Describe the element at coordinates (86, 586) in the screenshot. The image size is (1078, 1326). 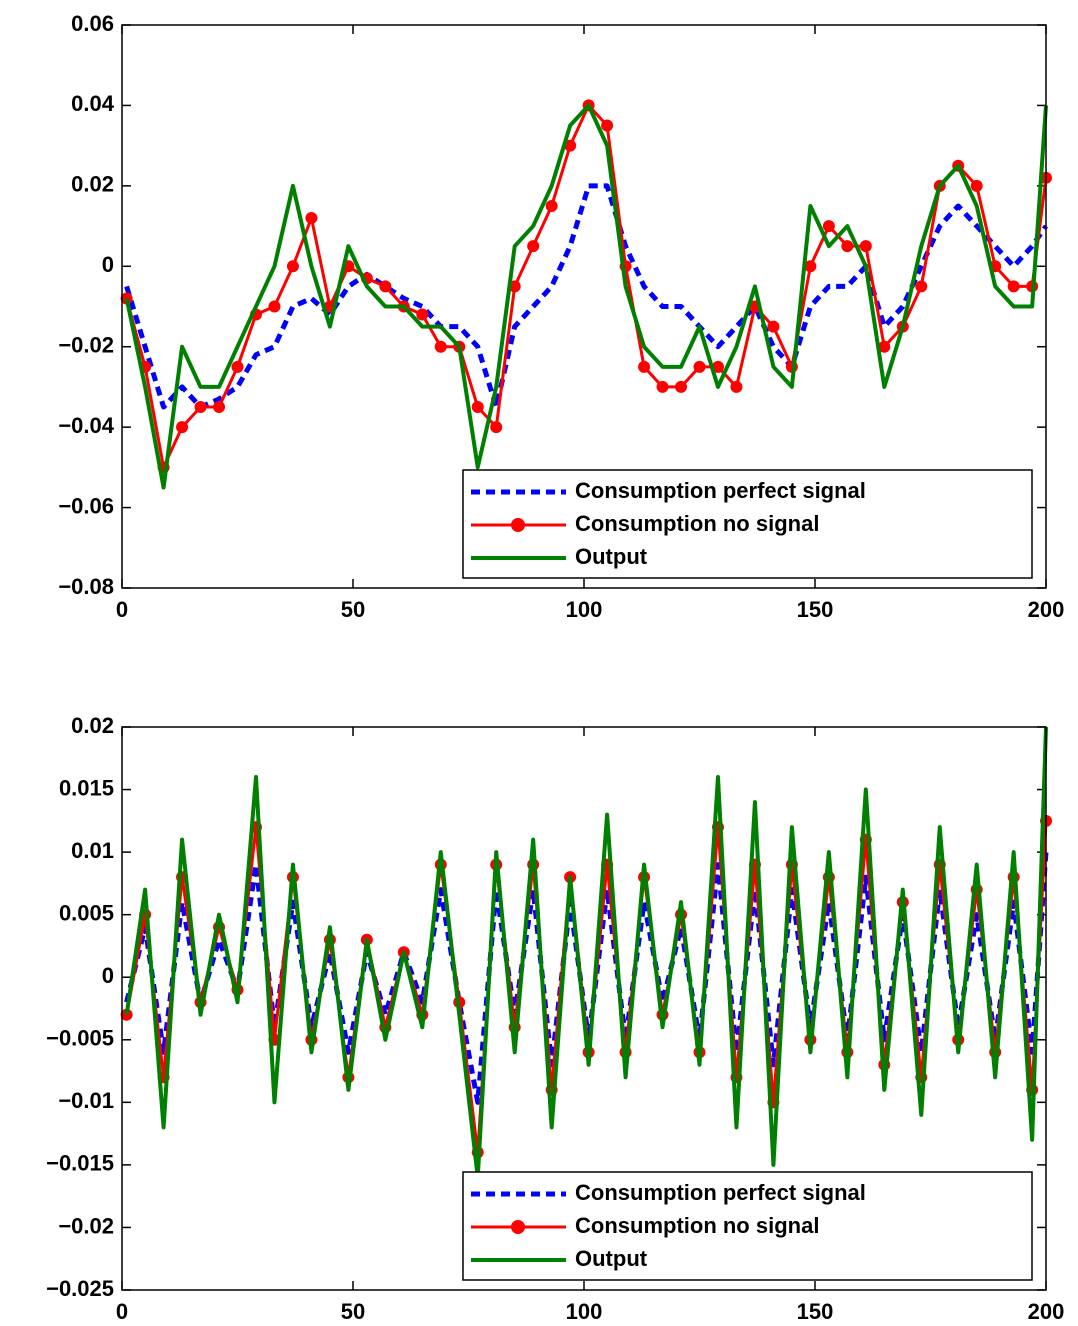
I see `y-tick-label: −0.08` at that location.